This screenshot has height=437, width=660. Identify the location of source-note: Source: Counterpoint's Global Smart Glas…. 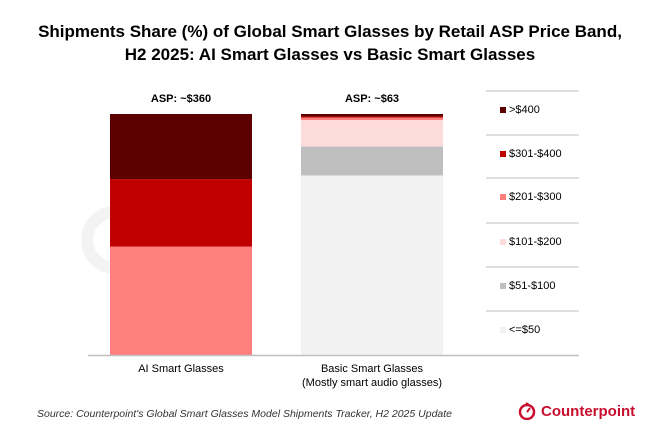
(245, 414).